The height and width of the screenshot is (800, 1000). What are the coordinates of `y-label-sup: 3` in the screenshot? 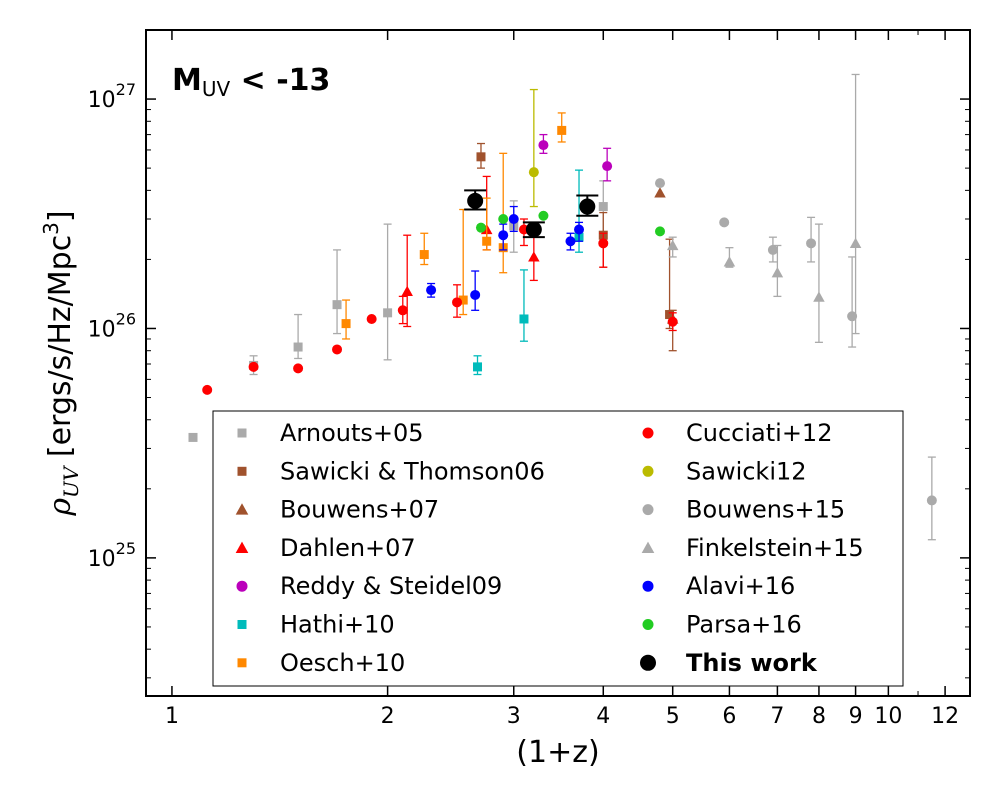 It's located at (51, 228).